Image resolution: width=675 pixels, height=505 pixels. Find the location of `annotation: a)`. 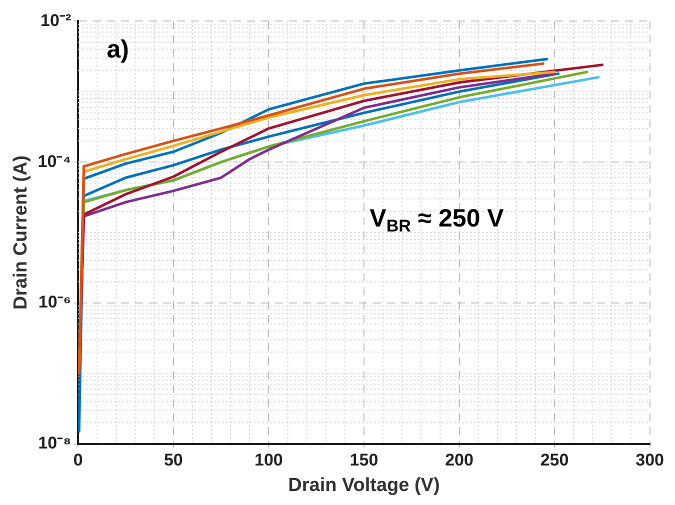

annotation: a) is located at coordinates (117, 50).